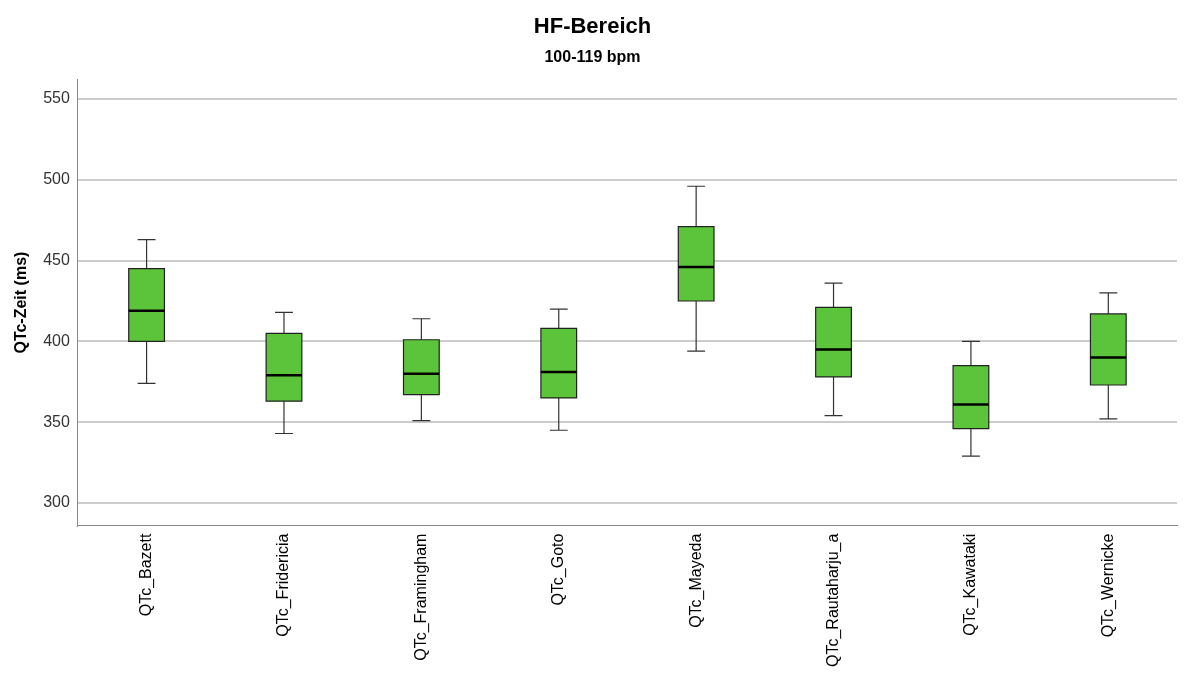 The height and width of the screenshot is (683, 1195). What do you see at coordinates (283, 585) in the screenshot?
I see `x-tick-label: QTc_Fridericia` at bounding box center [283, 585].